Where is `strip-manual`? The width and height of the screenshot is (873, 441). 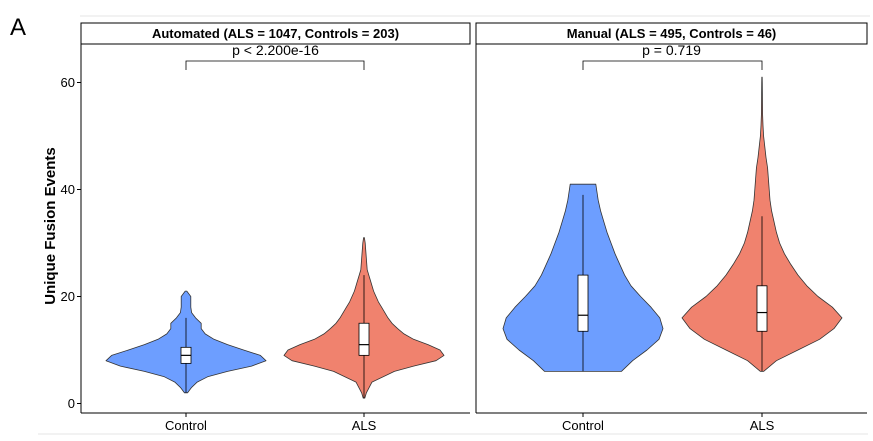 strip-manual is located at coordinates (671, 33).